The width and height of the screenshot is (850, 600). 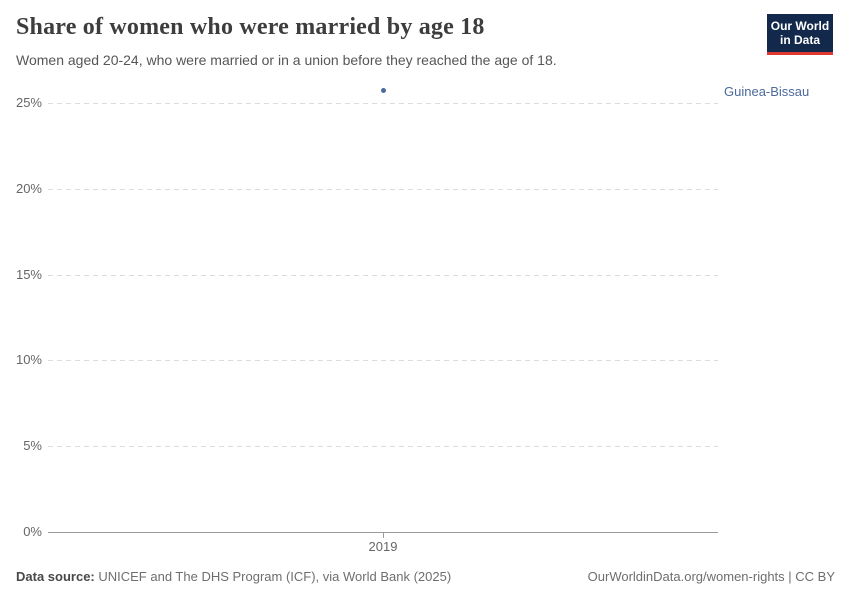 What do you see at coordinates (32, 531) in the screenshot?
I see `y-tick-label-0: 0%` at bounding box center [32, 531].